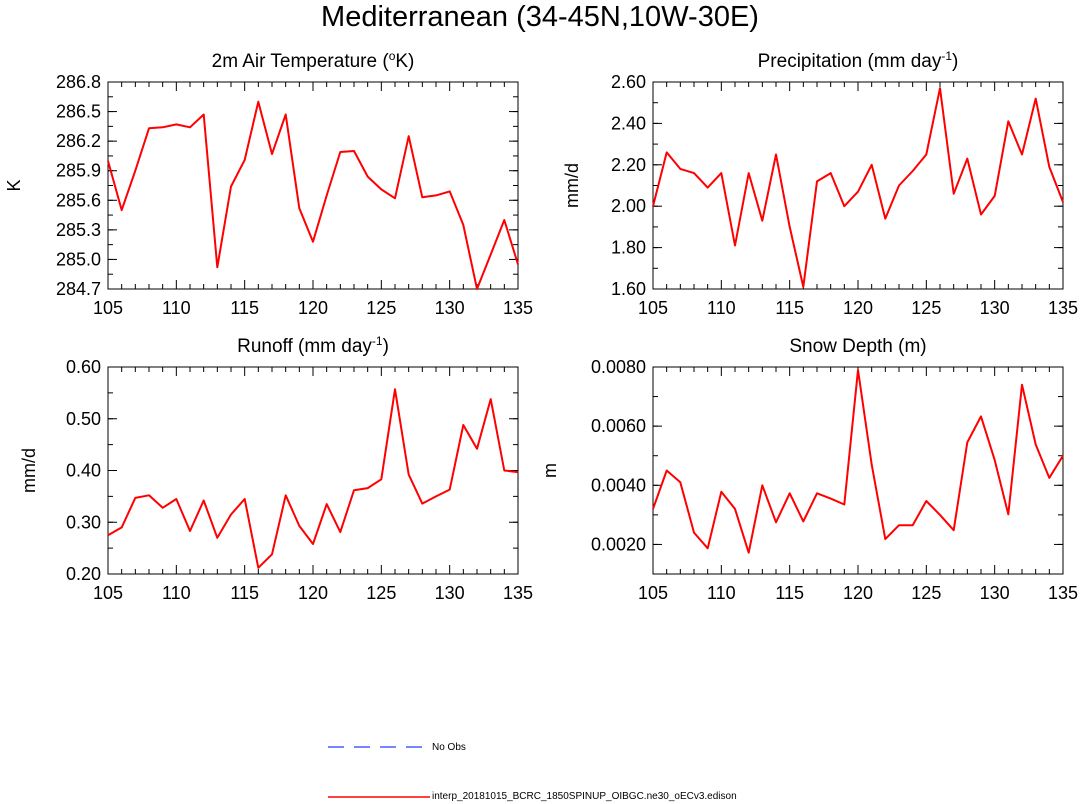 The image size is (1080, 804). Describe the element at coordinates (78, 259) in the screenshot. I see `y-tick-label: 285.0` at that location.